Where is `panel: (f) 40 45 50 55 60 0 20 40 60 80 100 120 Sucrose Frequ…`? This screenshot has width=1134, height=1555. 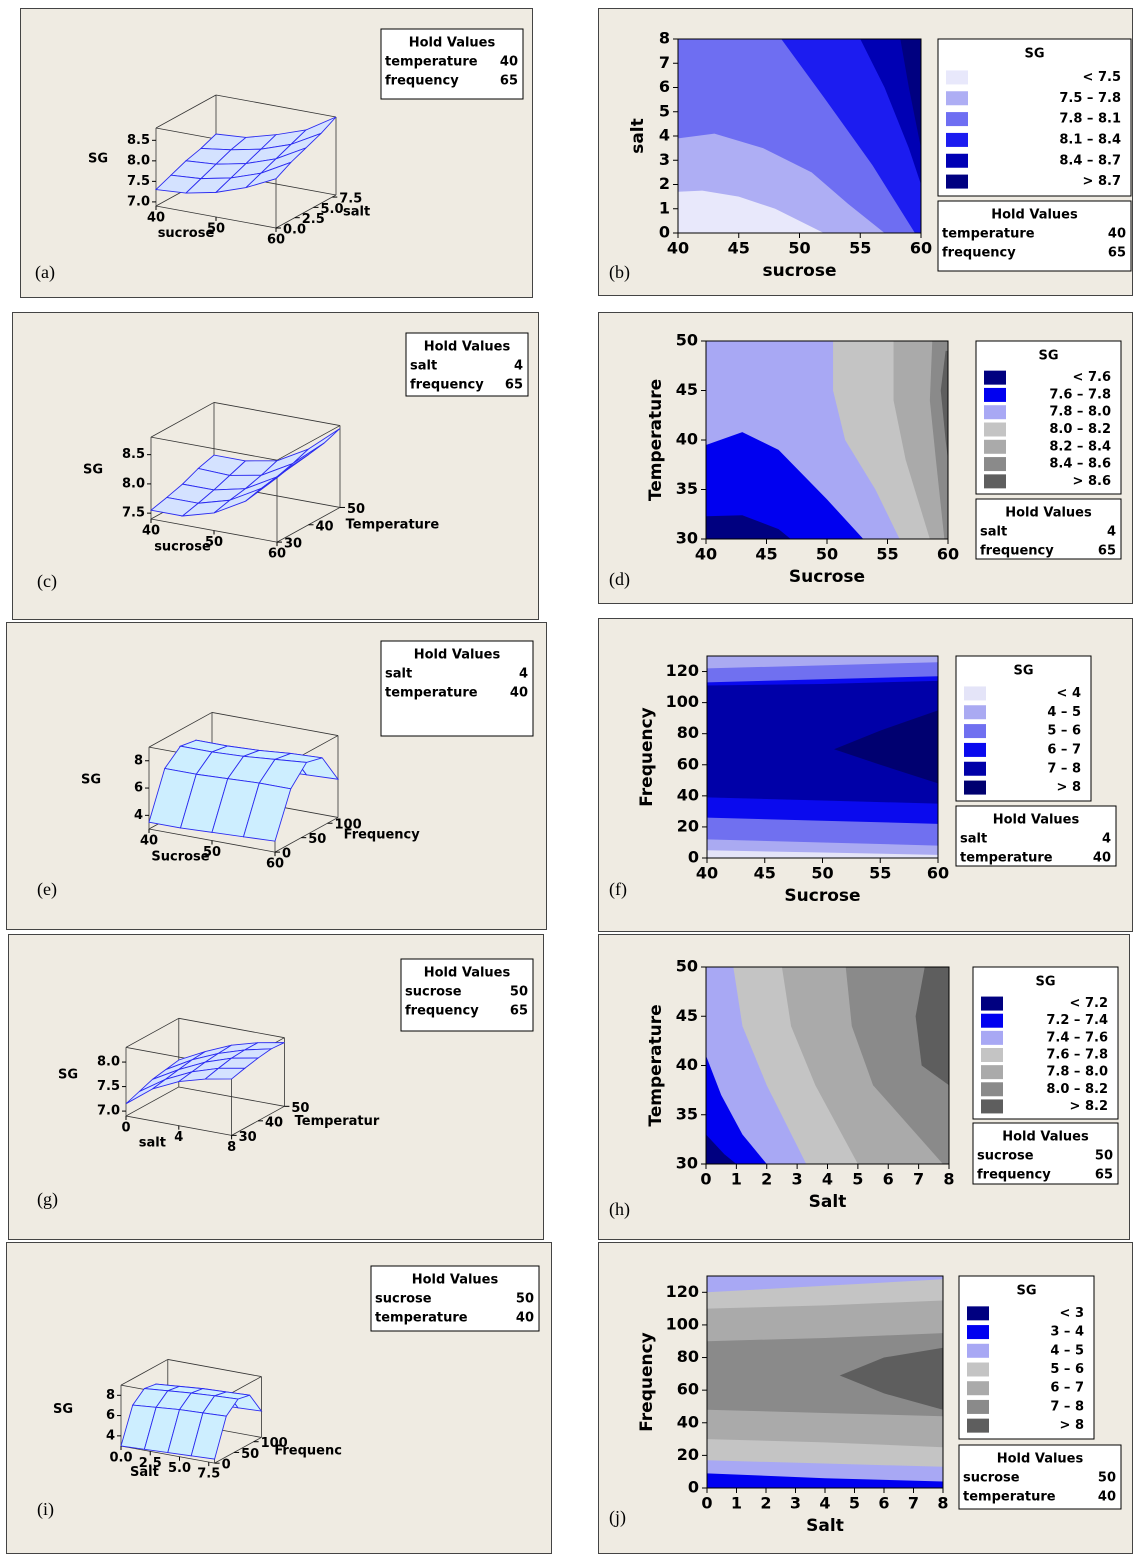
panel: (f) 40 45 50 55 60 0 20 40 60 80 100 120 Sucrose Frequ… is located at coordinates (865, 775).